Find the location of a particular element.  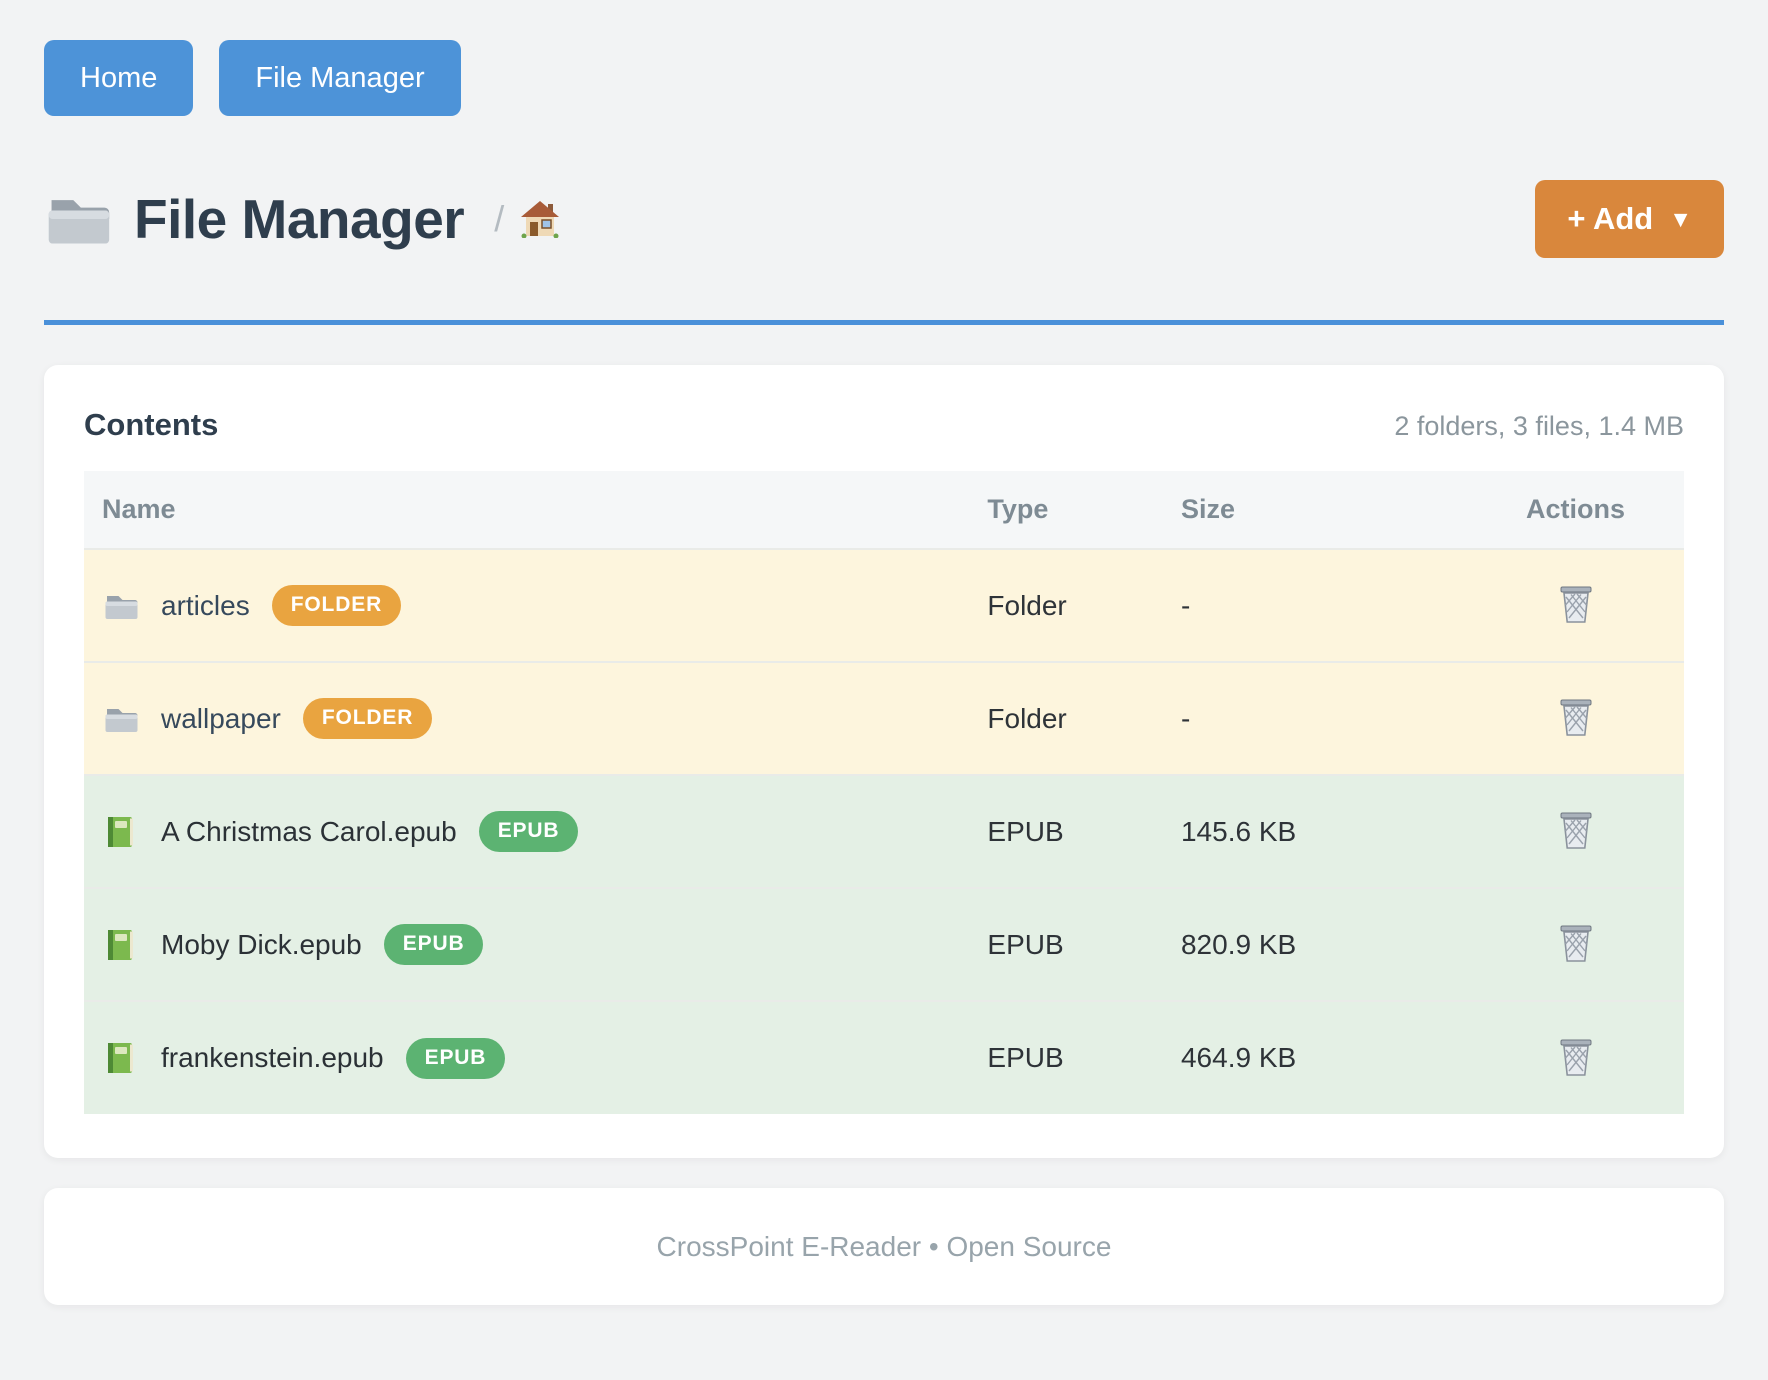

table-row: Moby Dick.epub EPUB EPUB 820.9 KB is located at coordinates (884, 944).